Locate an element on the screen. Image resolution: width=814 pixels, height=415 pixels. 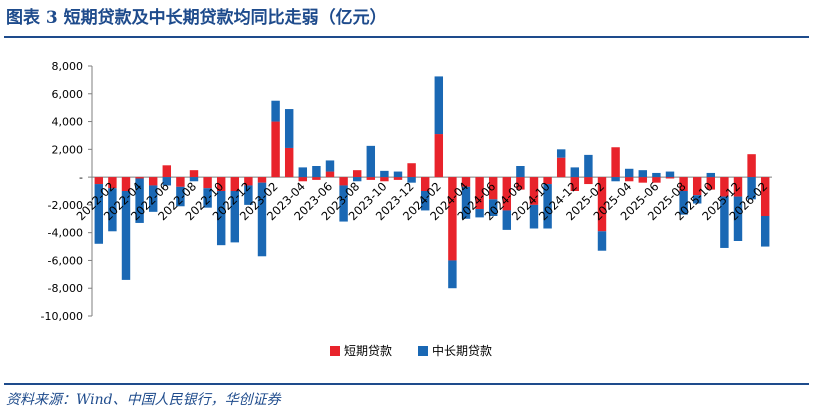
y-tick-label: -4,000 is located at coordinates (65, 233).